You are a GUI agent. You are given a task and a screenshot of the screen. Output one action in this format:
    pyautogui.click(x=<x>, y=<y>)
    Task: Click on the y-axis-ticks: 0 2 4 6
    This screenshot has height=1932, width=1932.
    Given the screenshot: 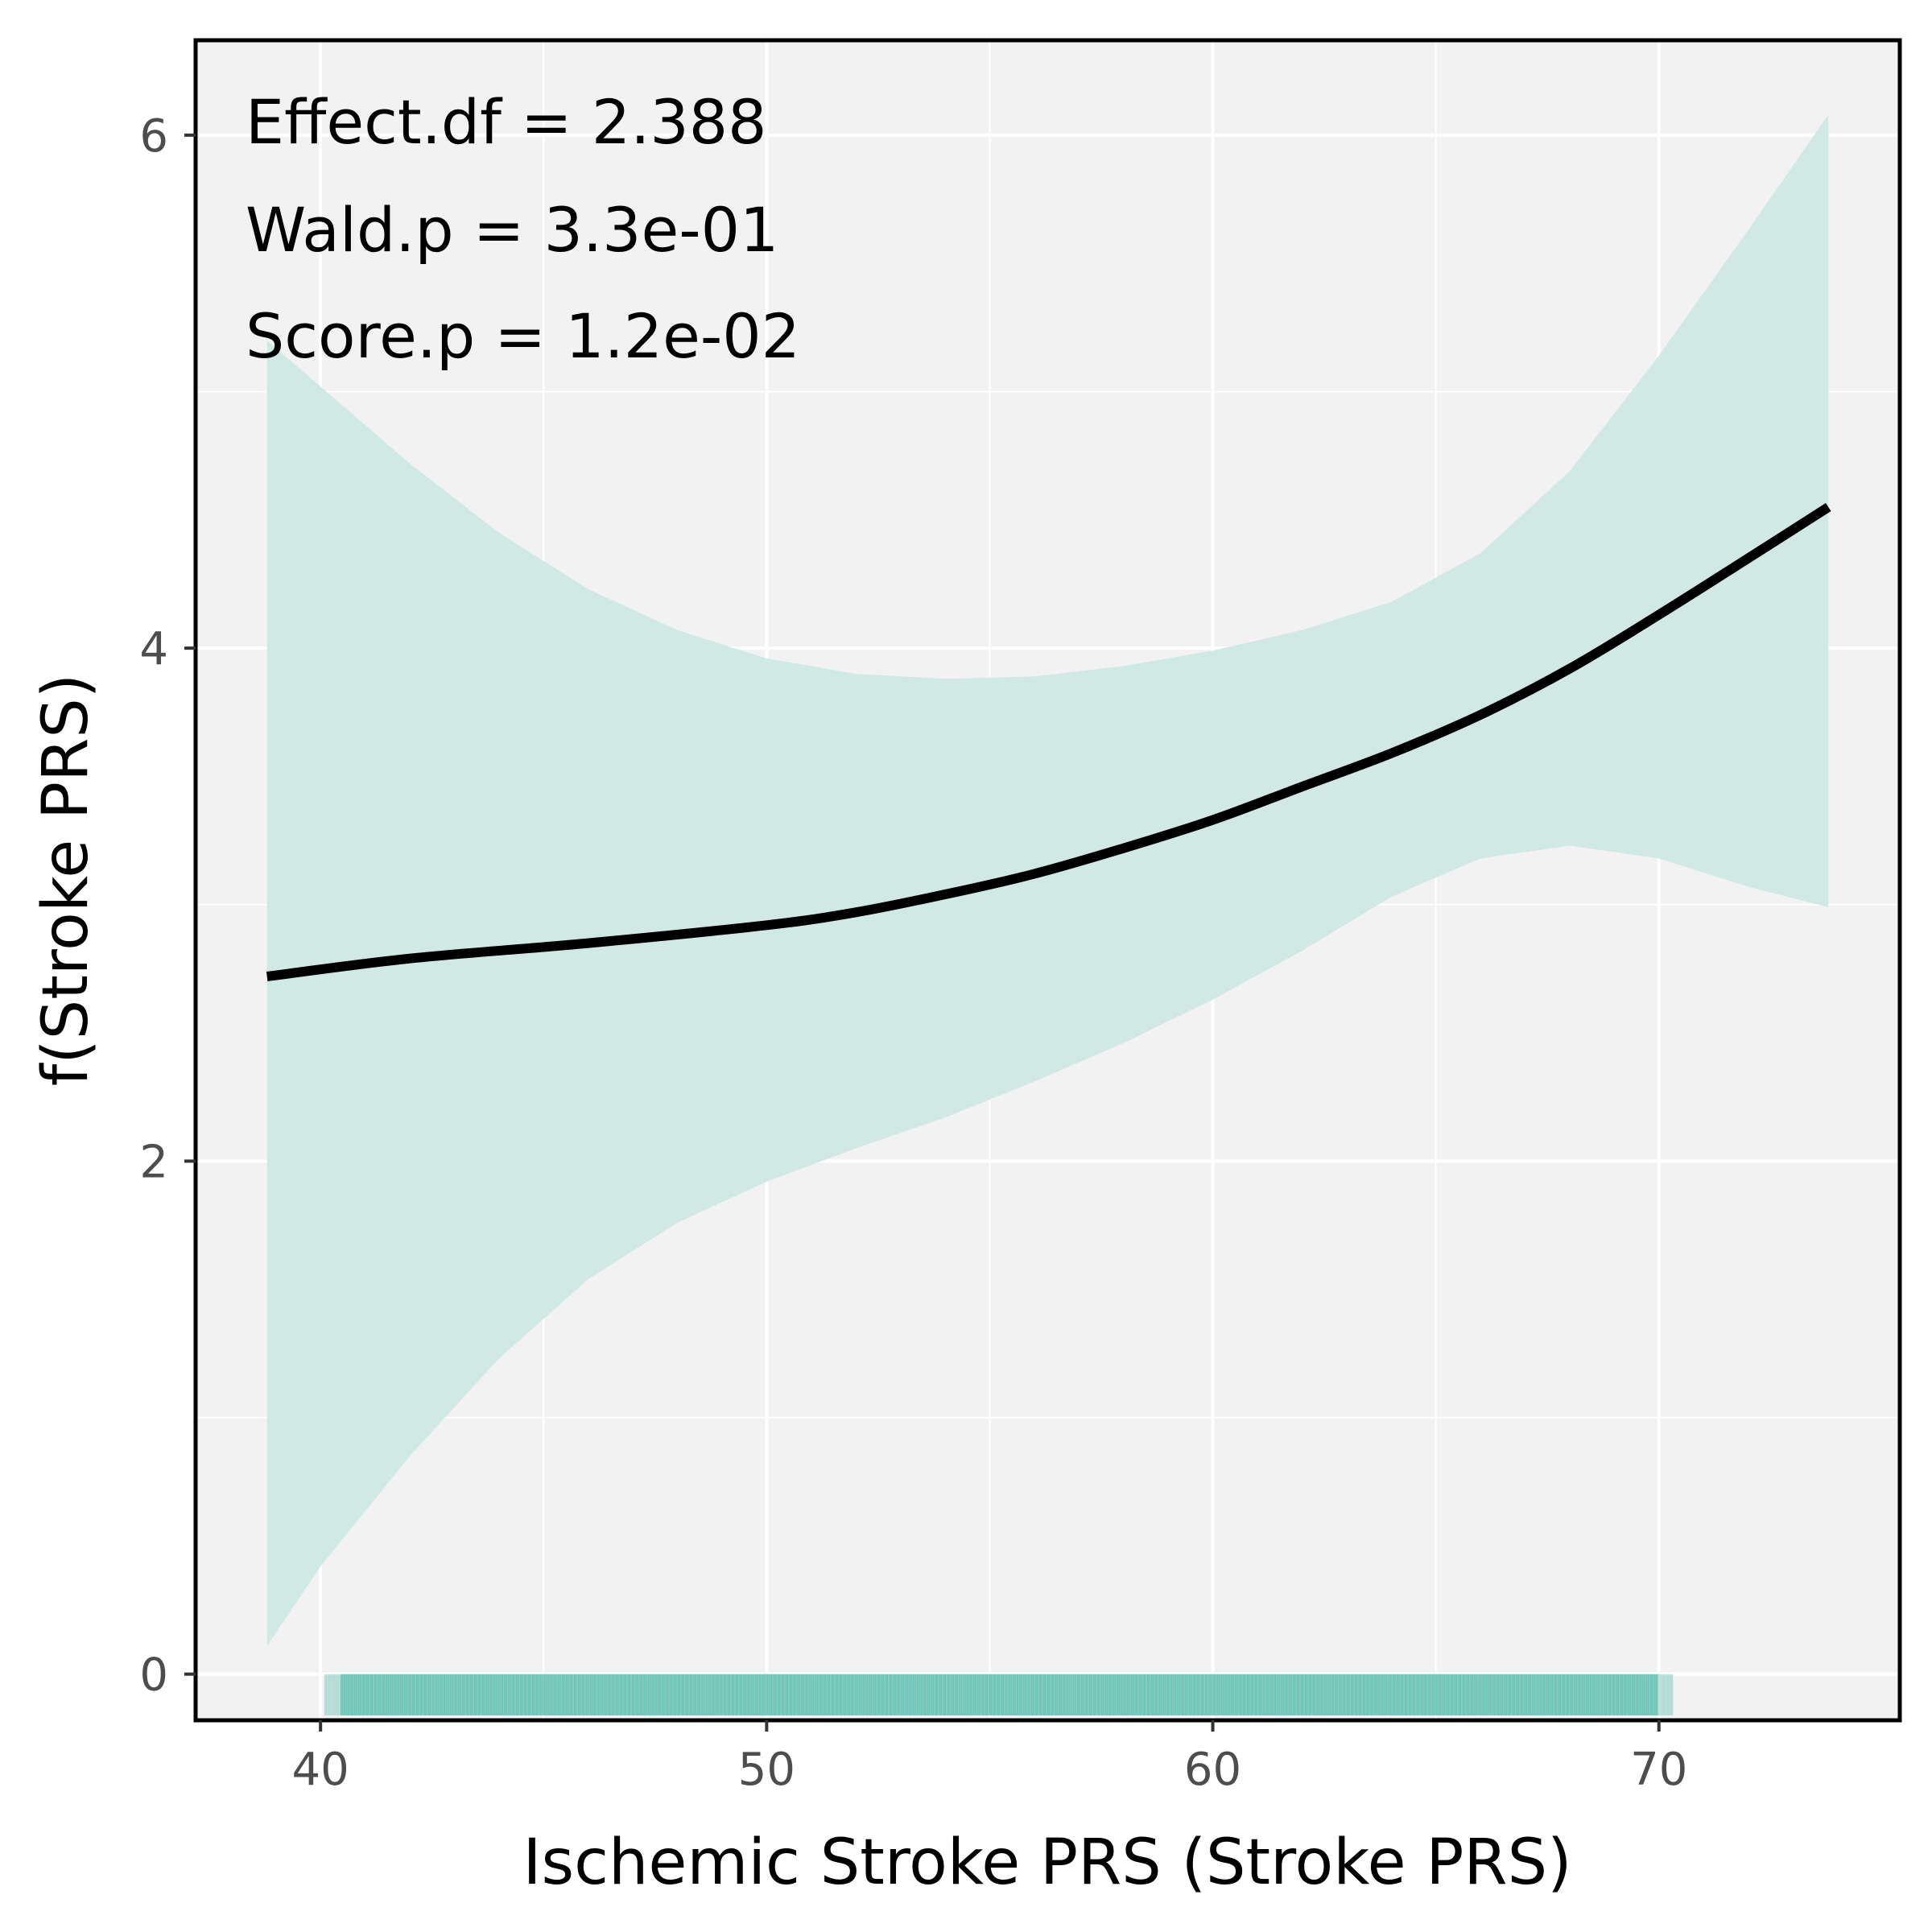 What is the action you would take?
    pyautogui.click(x=167, y=906)
    